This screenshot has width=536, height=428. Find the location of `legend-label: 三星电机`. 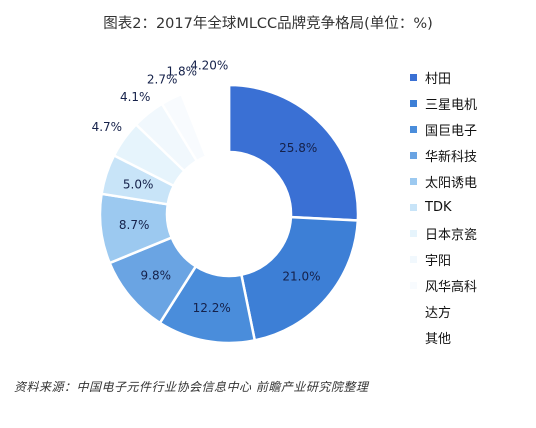

legend-label: 三星电机 is located at coordinates (451, 105).